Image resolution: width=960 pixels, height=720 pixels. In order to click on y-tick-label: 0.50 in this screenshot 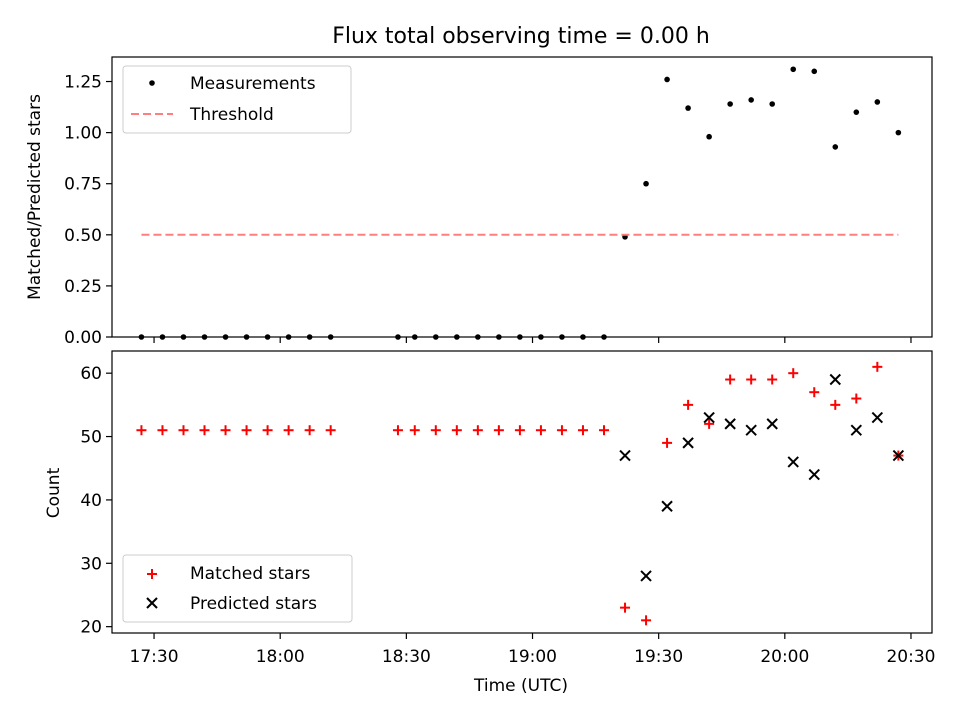, I will do `click(83, 236)`.